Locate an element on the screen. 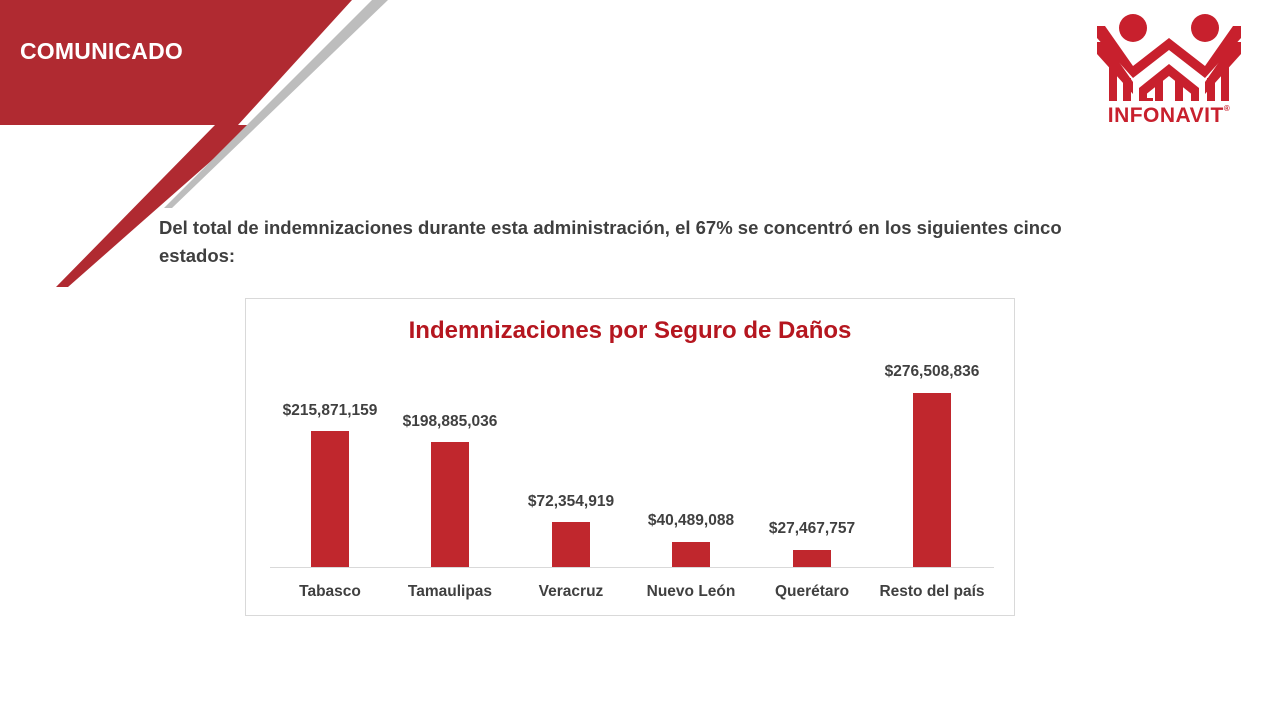  bar-group-queretaro: $27,467,757 Querétaro is located at coordinates (812, 458).